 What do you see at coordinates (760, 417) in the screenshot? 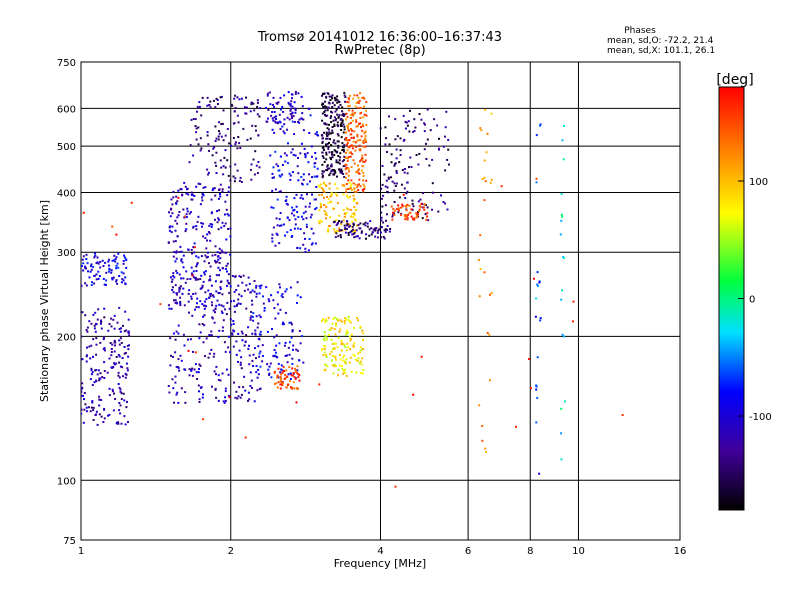
I see `colorbar-tick-label: -100` at bounding box center [760, 417].